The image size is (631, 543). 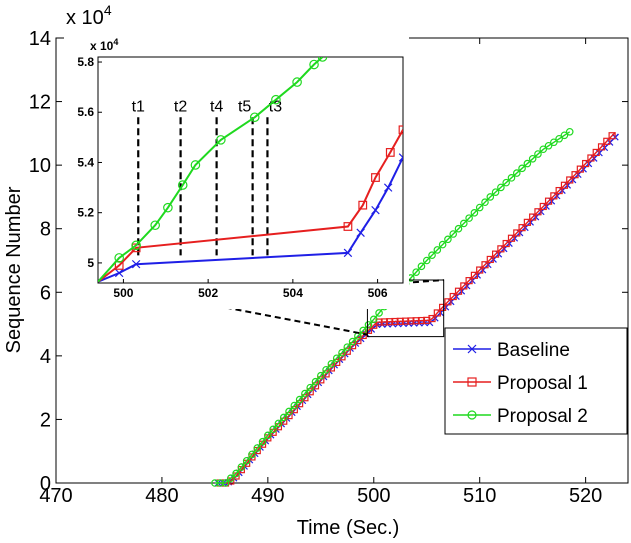 I want to click on y-tick-label: 10, so click(x=40, y=166).